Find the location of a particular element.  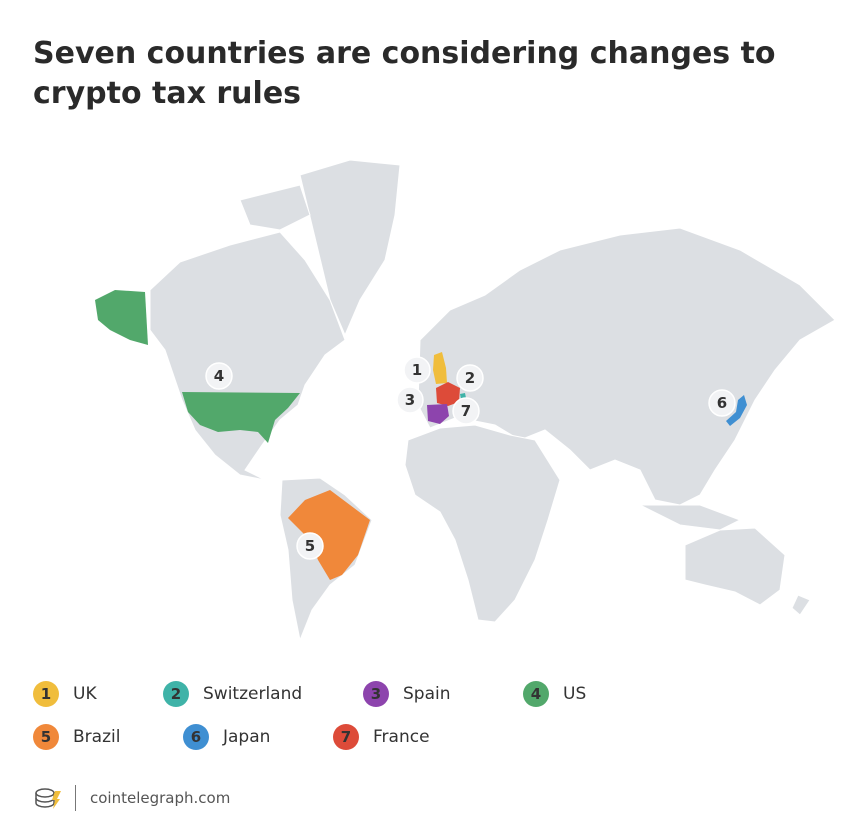

legend-number: 4 is located at coordinates (536, 693).